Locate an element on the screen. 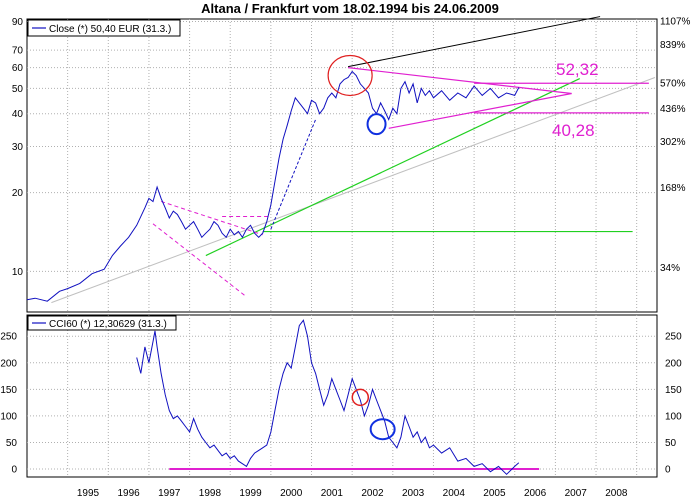 This screenshot has height=500, width=700. year-tick-label: 2008 is located at coordinates (616, 493).